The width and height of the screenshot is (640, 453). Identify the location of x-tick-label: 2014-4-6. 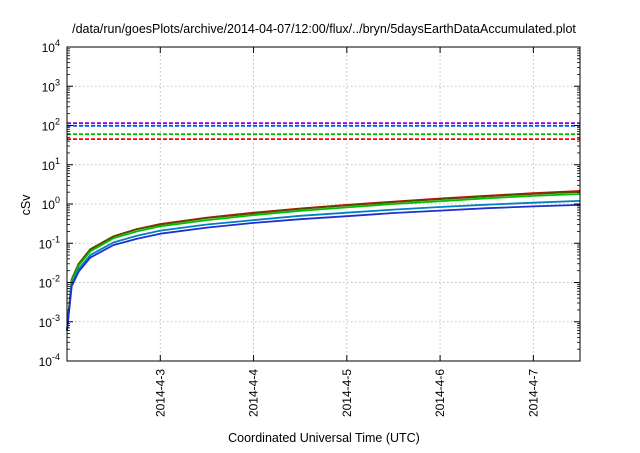
(440, 393).